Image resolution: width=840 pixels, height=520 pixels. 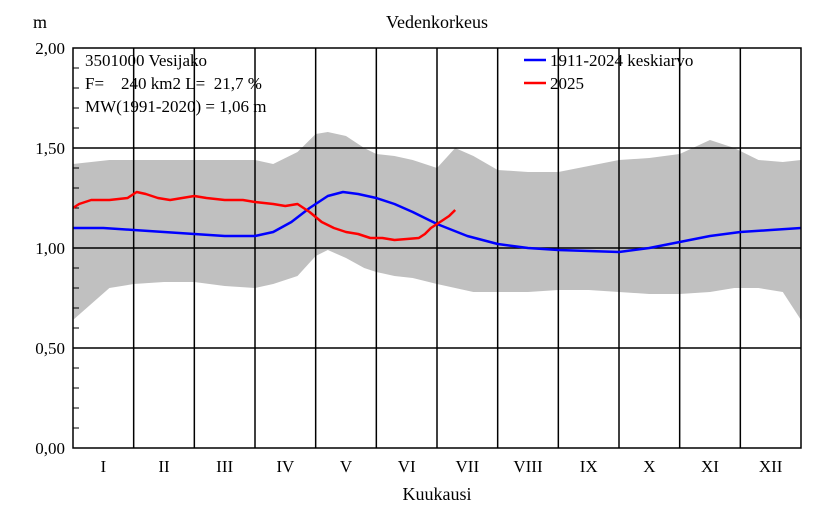 What do you see at coordinates (608, 72) in the screenshot?
I see `legend: 1911-2024 keskiarvo 2025` at bounding box center [608, 72].